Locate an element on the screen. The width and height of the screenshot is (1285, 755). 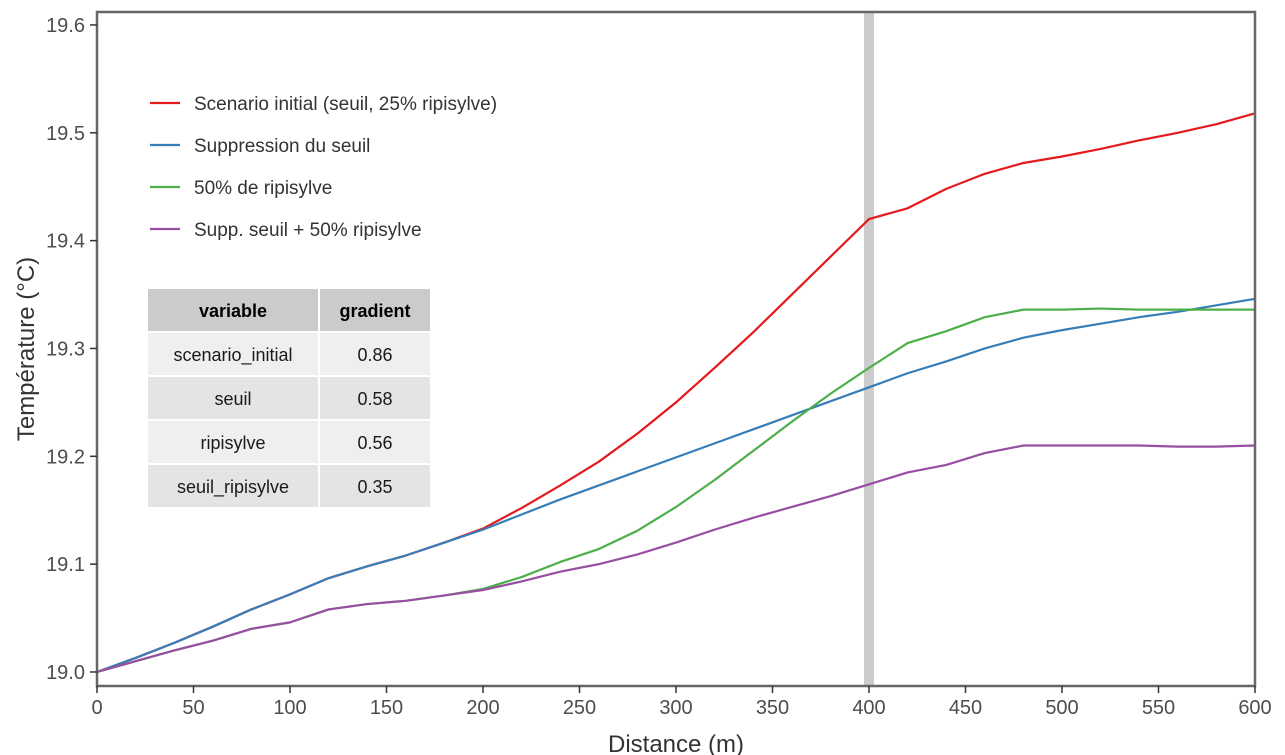
vertical-marker-layer is located at coordinates (869, 349).